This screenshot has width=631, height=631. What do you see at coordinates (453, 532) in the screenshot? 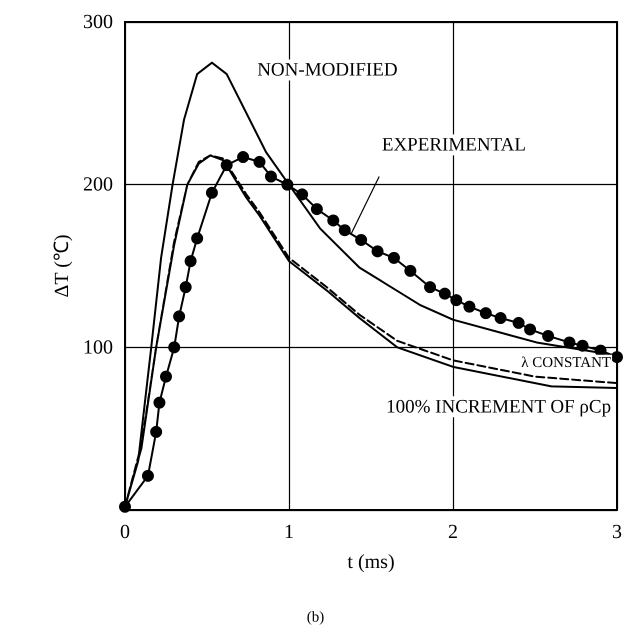
I see `x-tick-label: 2` at bounding box center [453, 532].